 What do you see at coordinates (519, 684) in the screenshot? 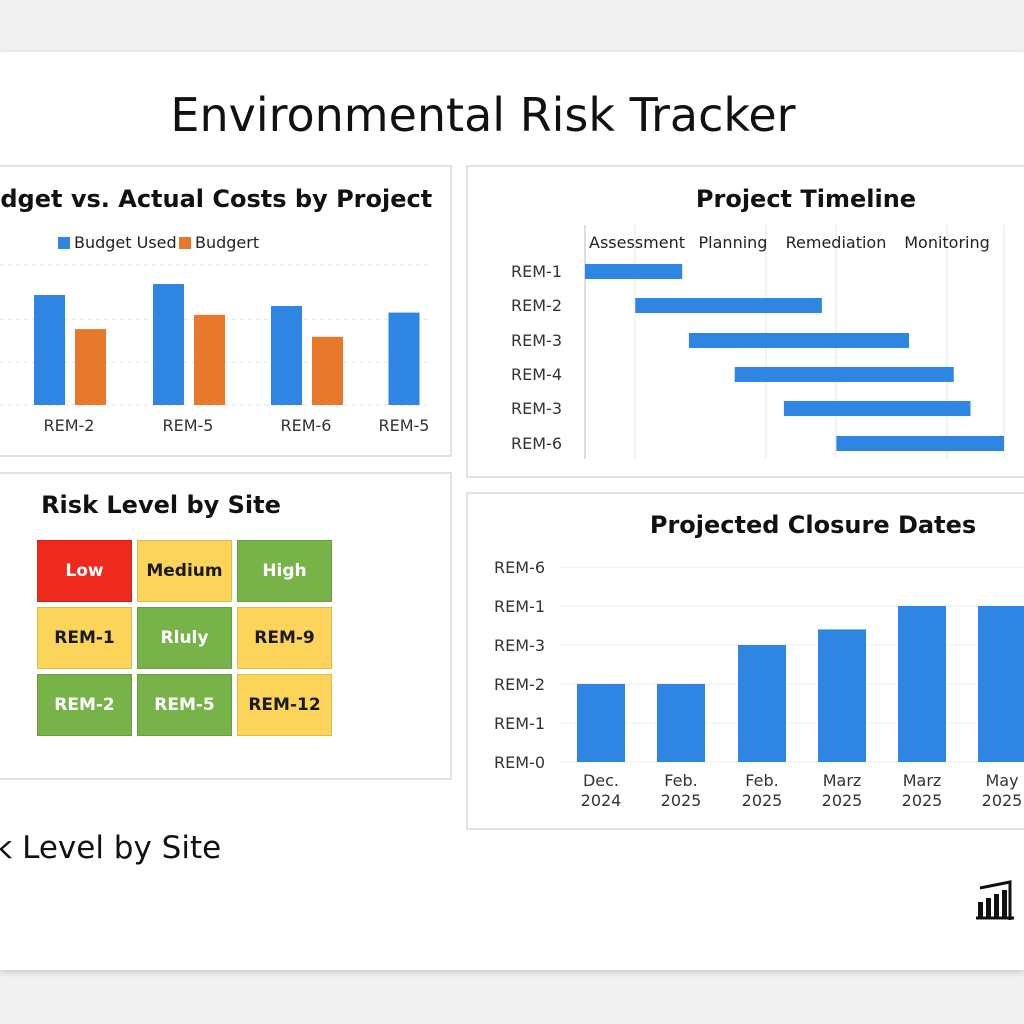
I see `closure-y-tick-2: REM-2` at bounding box center [519, 684].